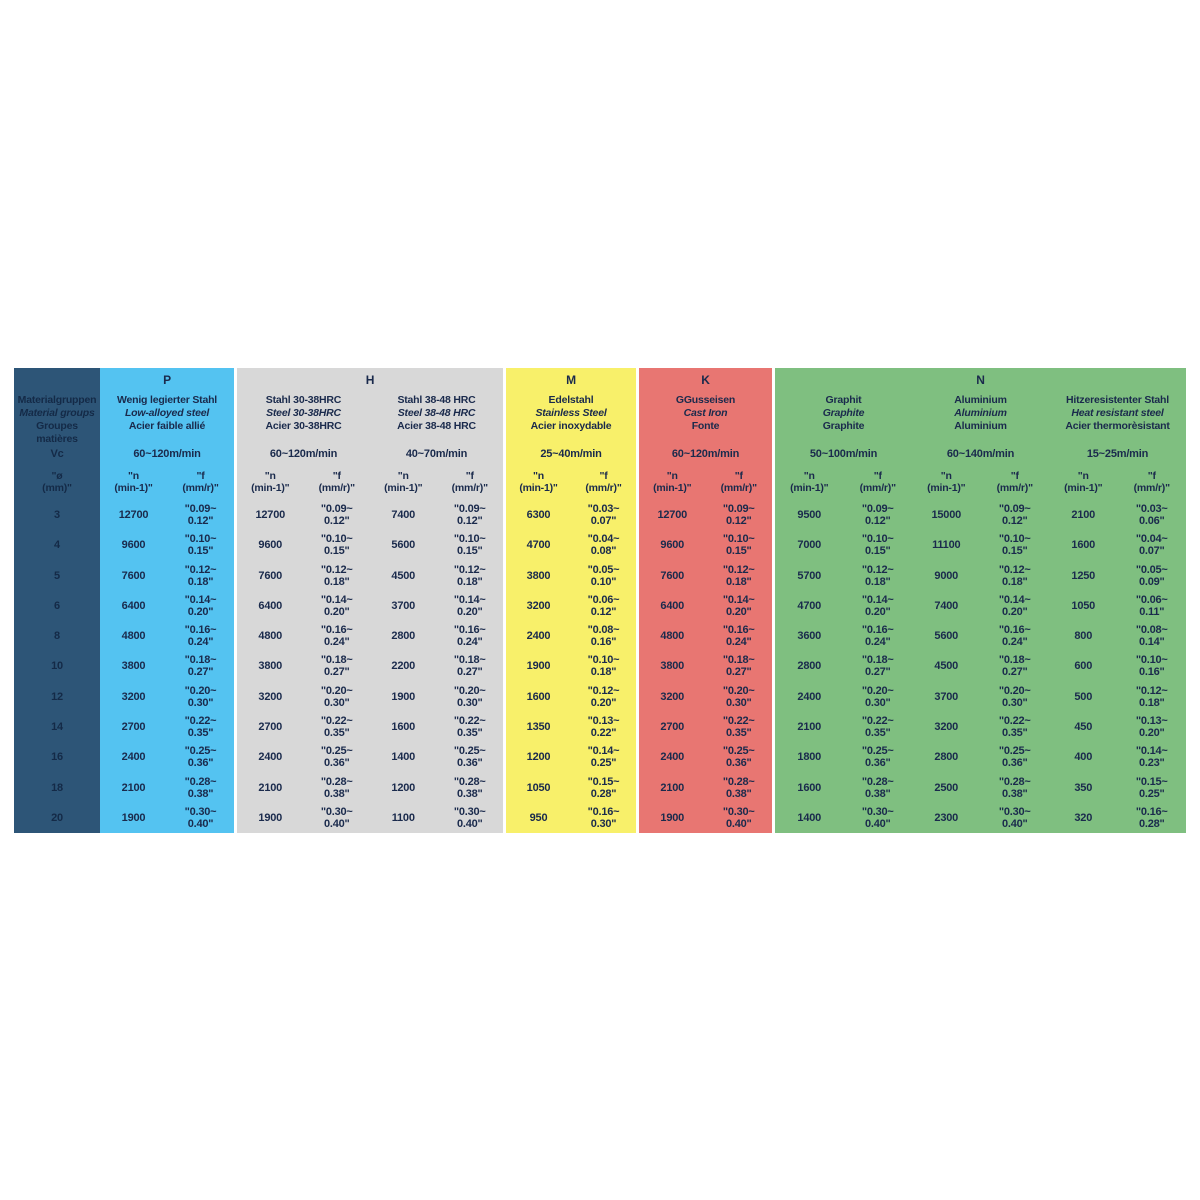 The image size is (1200, 1200). I want to click on f-value: "0.20~ 0.30", so click(470, 697).